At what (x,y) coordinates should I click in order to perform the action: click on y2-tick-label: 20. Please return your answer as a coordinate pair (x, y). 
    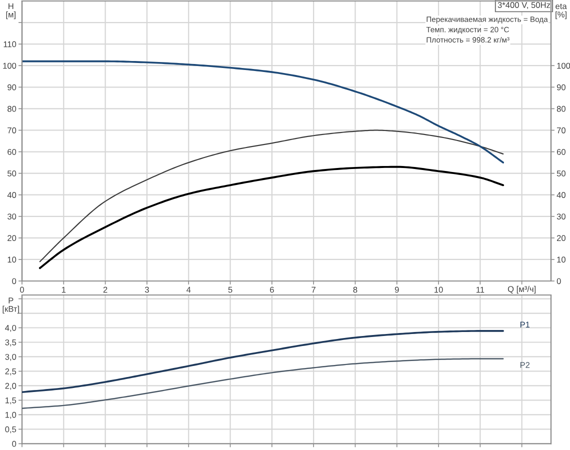
    Looking at the image, I should click on (561, 238).